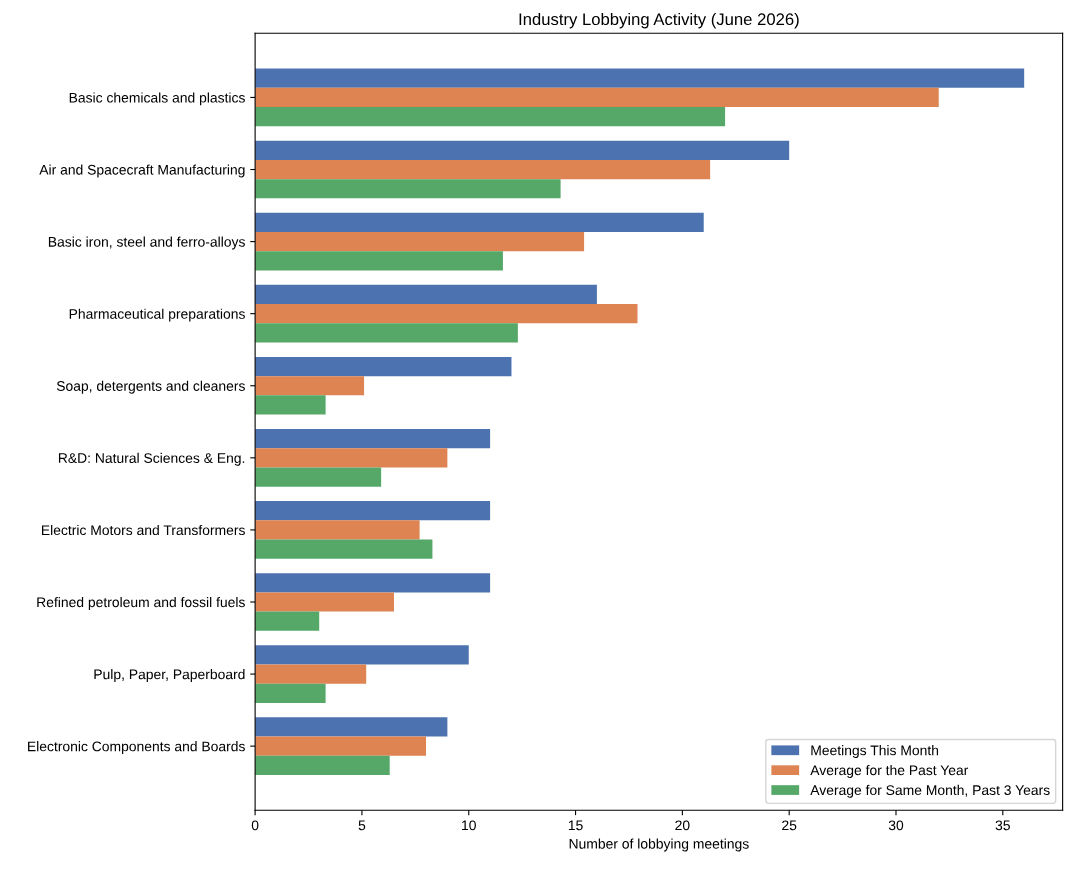 The width and height of the screenshot is (1081, 876). Describe the element at coordinates (169, 675) in the screenshot. I see `y-tick-label: Pulp, Paper, Paperboard` at that location.